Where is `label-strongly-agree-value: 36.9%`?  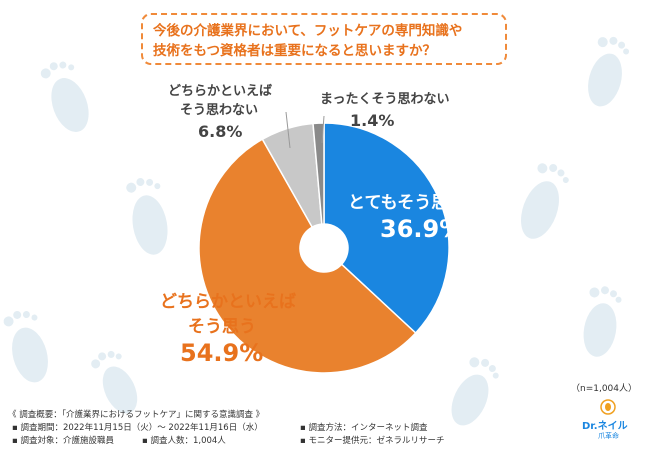
label-strongly-agree-value: 36.9% is located at coordinates (422, 229).